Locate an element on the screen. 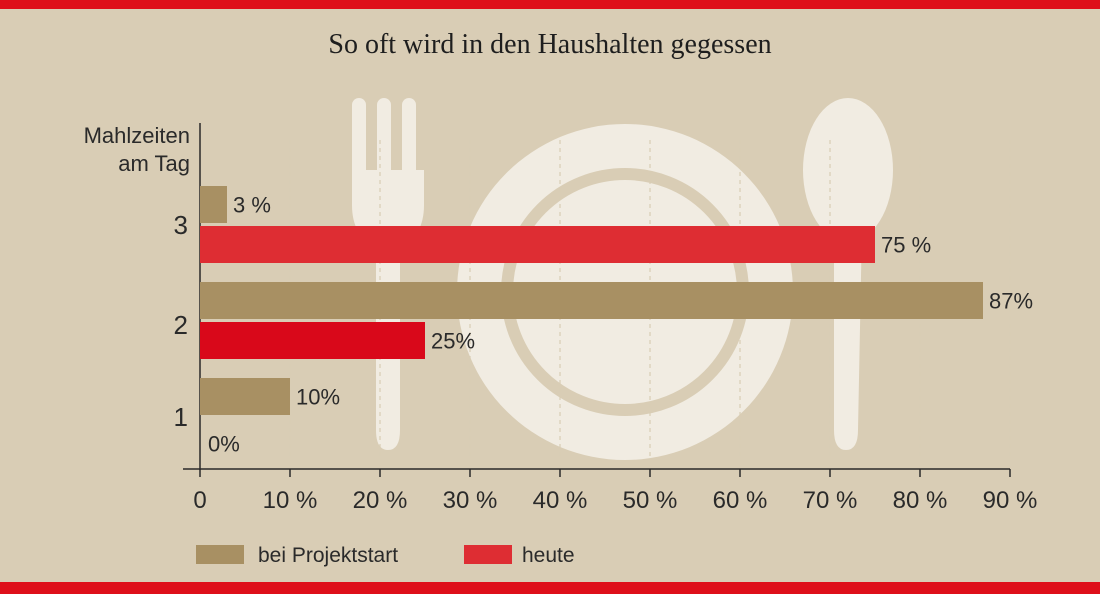 The height and width of the screenshot is (594, 1100). bottom-stripe is located at coordinates (550, 588).